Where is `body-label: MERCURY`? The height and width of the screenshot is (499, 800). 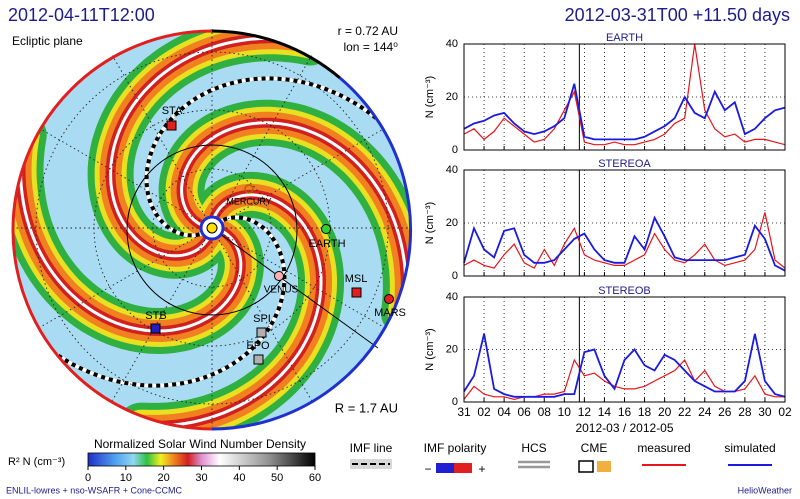
body-label: MERCURY is located at coordinates (248, 201).